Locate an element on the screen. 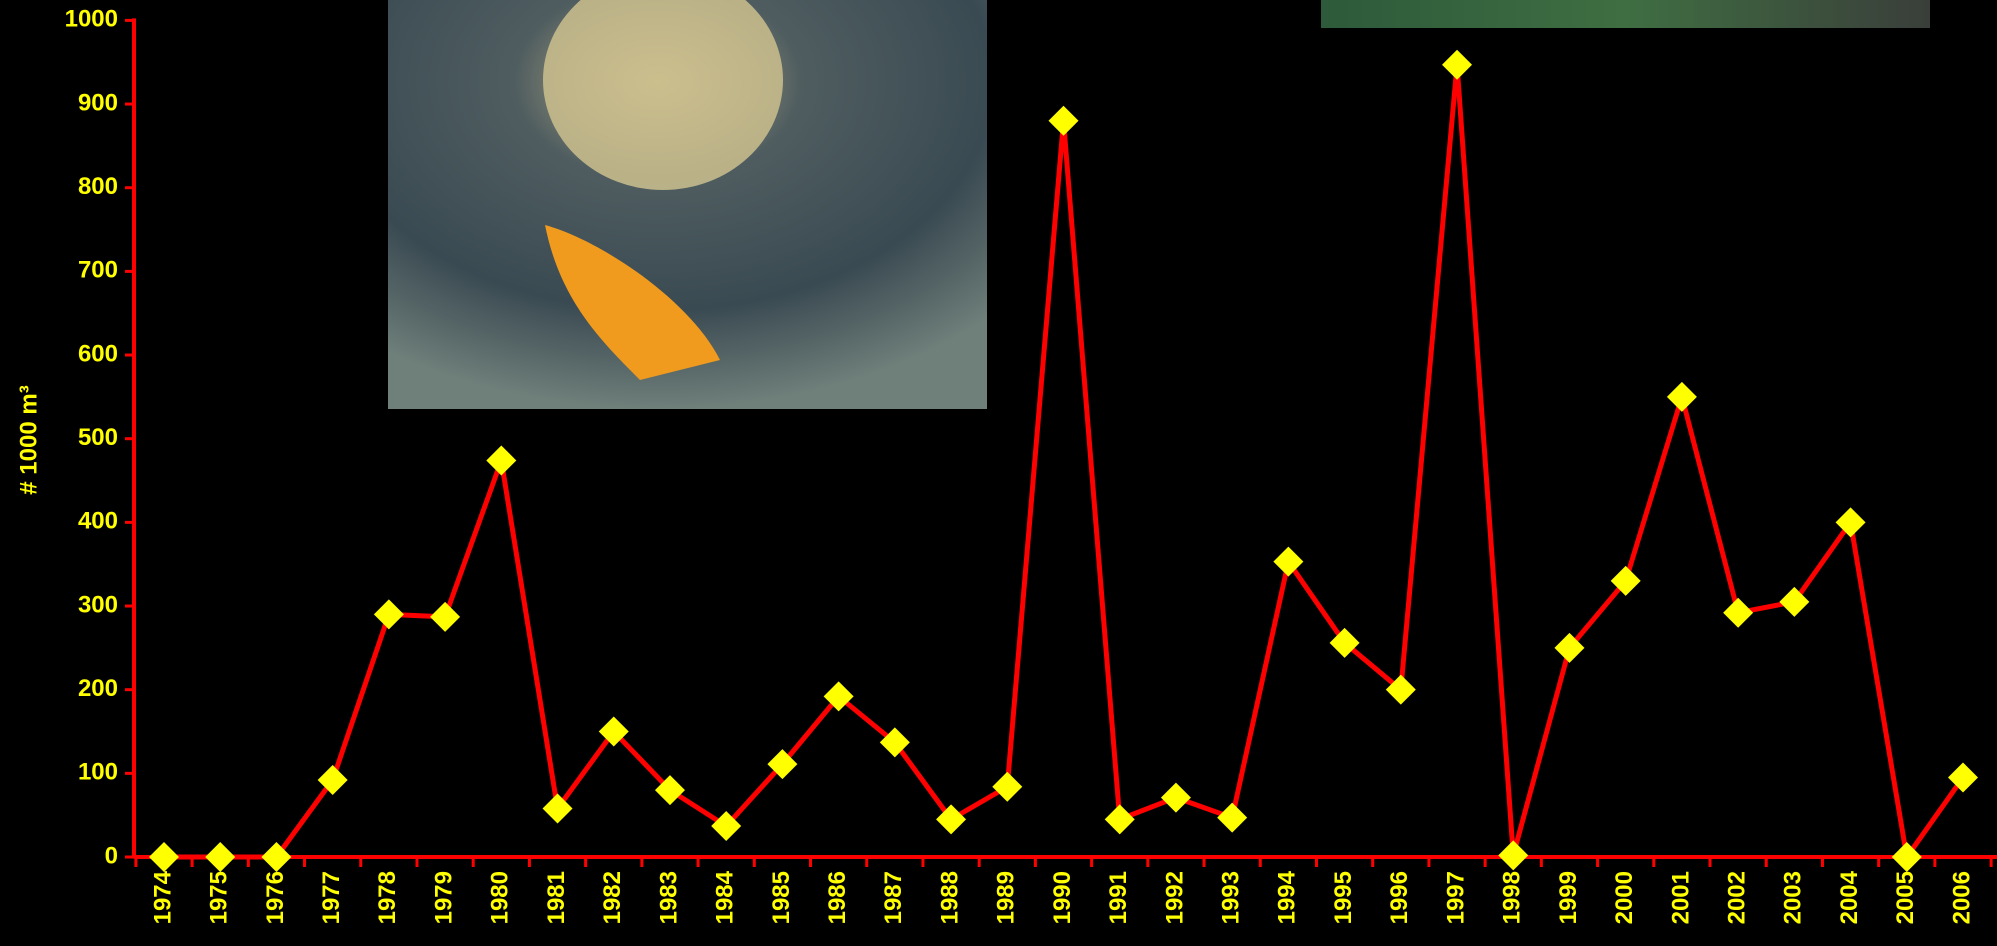  y-tick-label: 700 is located at coordinates (98, 270).